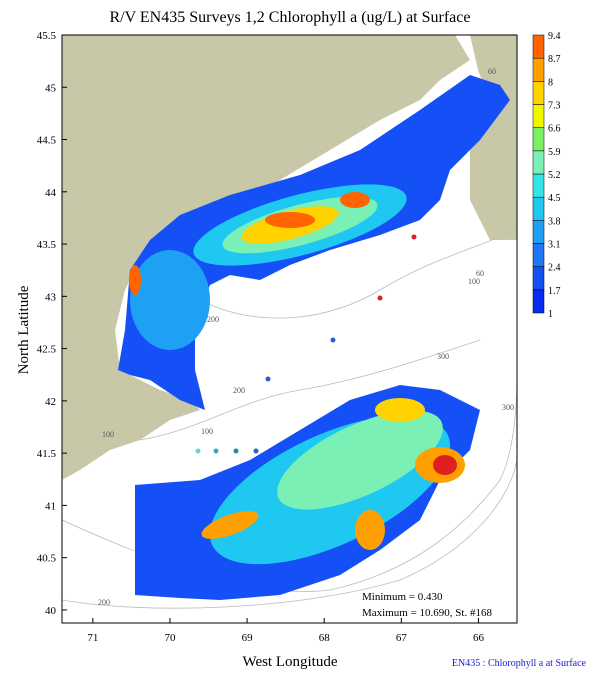  Describe the element at coordinates (289, 662) in the screenshot. I see `x-label: West Longitude` at that location.